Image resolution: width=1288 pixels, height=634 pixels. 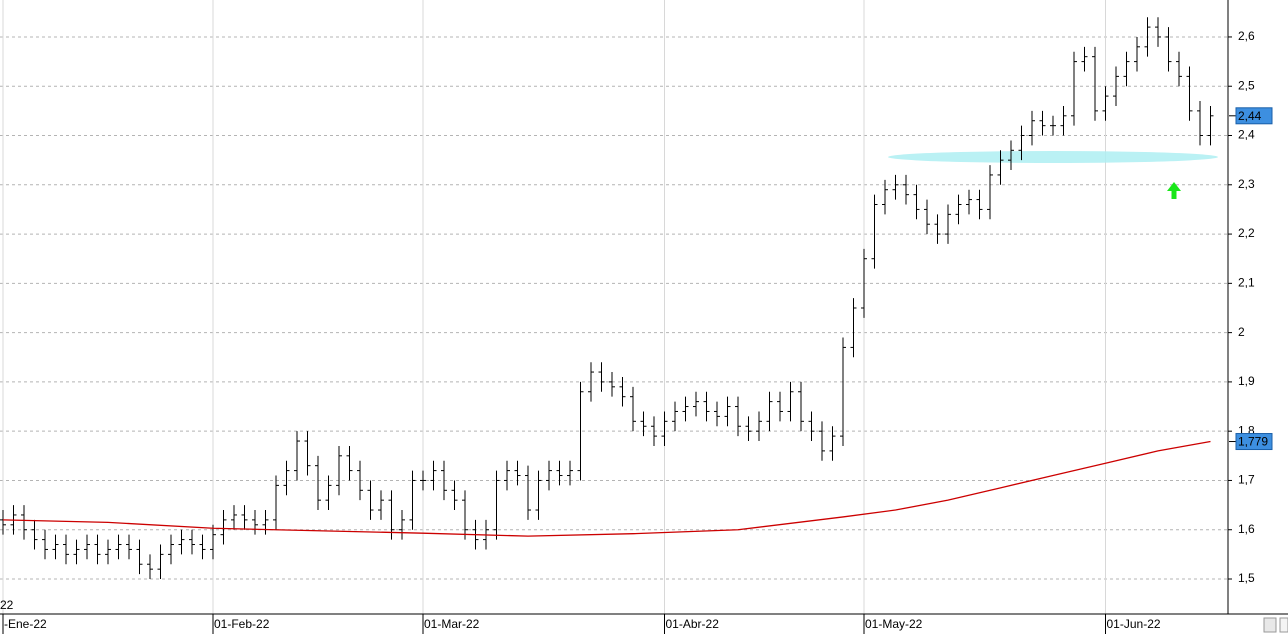 I want to click on y-tick-label: 1,7, so click(x=1246, y=480).